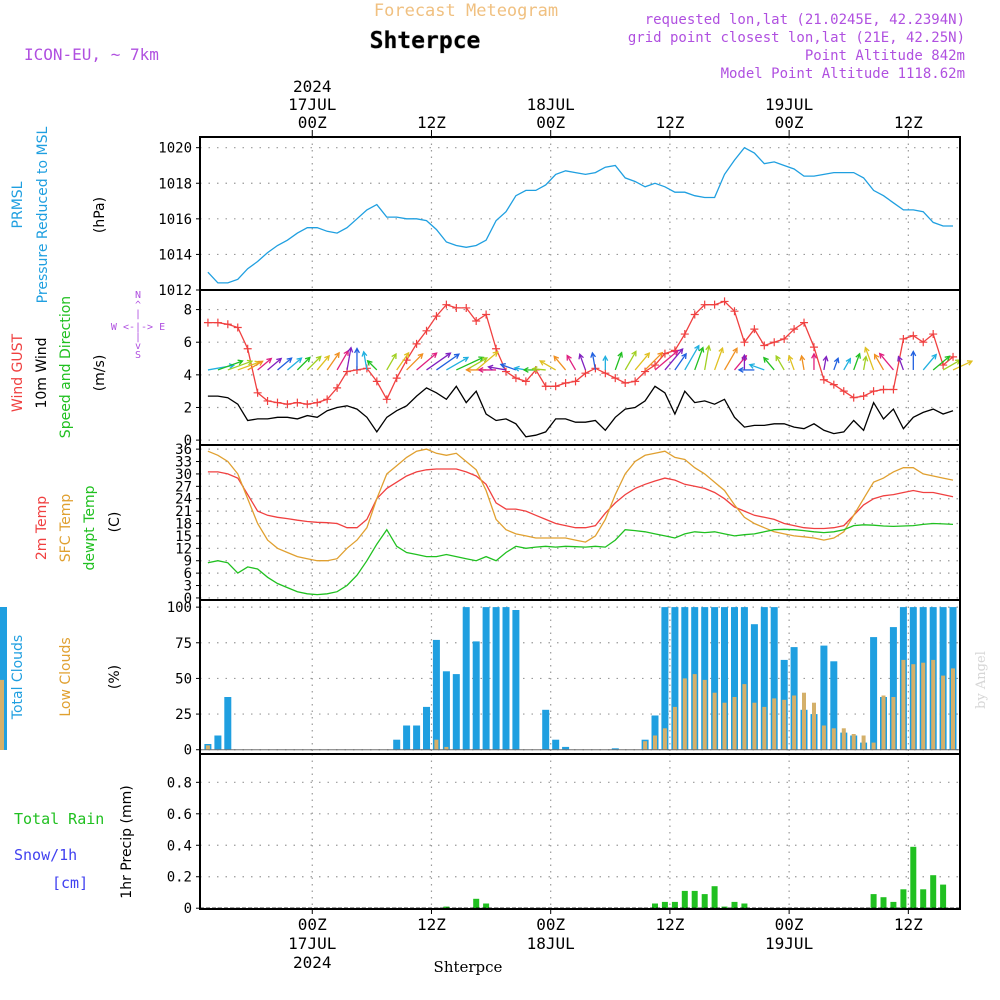 Image resolution: width=1000 pixels, height=1000 pixels. I want to click on wind-rose-s: S, so click(138, 355).